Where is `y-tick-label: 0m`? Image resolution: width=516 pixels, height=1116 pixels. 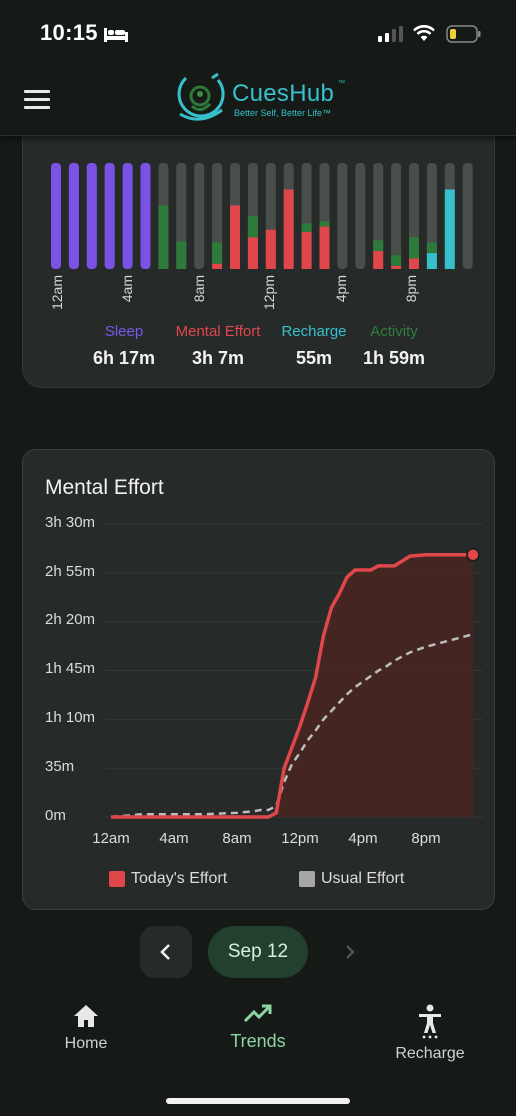 y-tick-label: 0m is located at coordinates (55, 815).